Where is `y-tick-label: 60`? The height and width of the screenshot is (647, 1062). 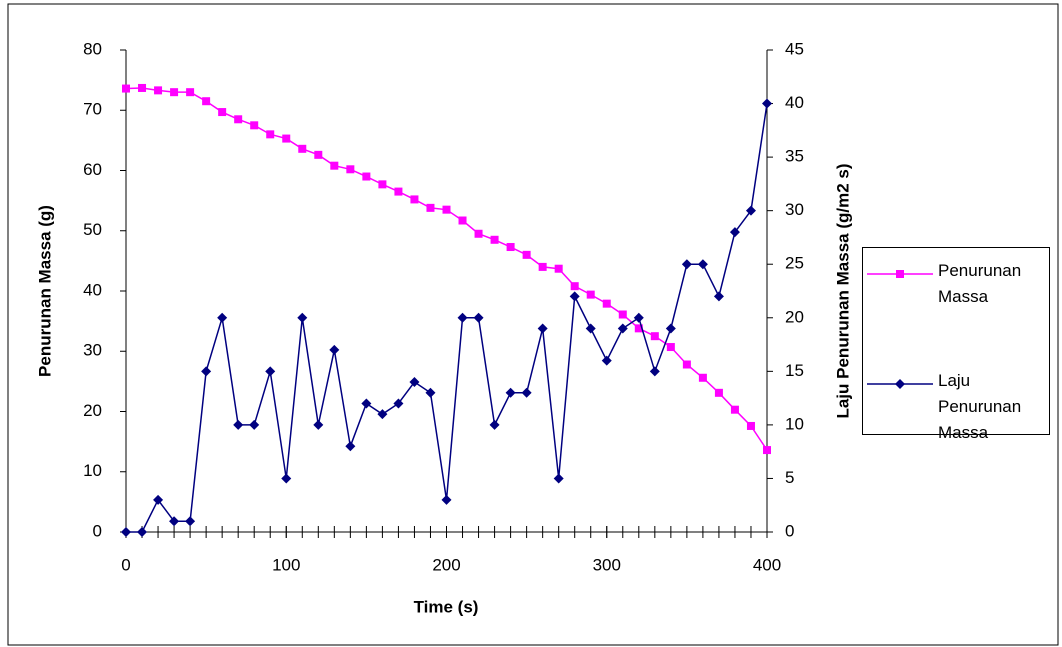 y-tick-label: 60 is located at coordinates (92, 169).